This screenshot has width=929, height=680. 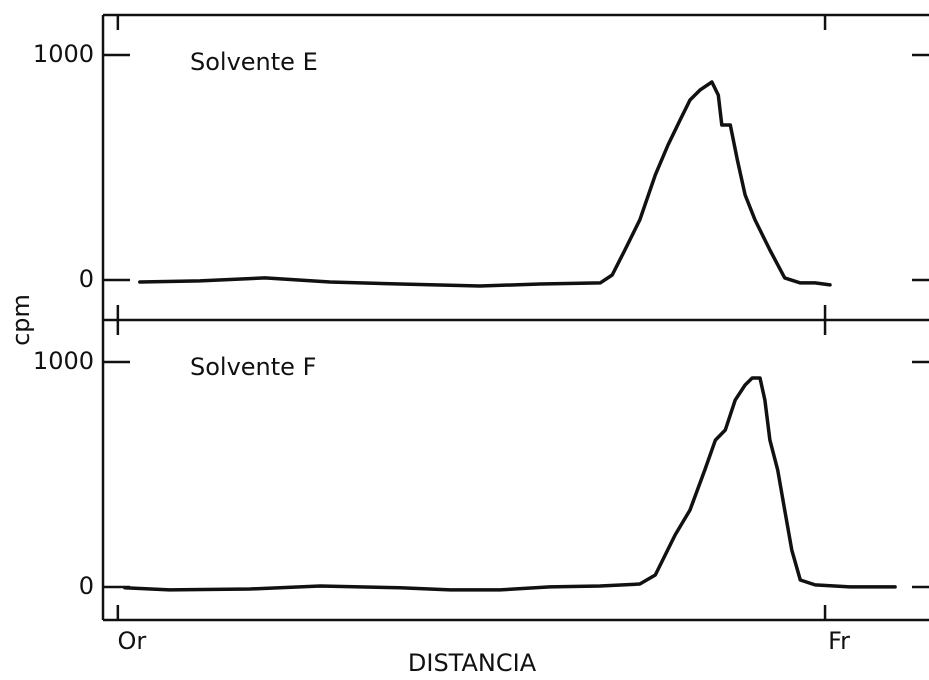 What do you see at coordinates (254, 62) in the screenshot?
I see `panel-title: Solvente E` at bounding box center [254, 62].